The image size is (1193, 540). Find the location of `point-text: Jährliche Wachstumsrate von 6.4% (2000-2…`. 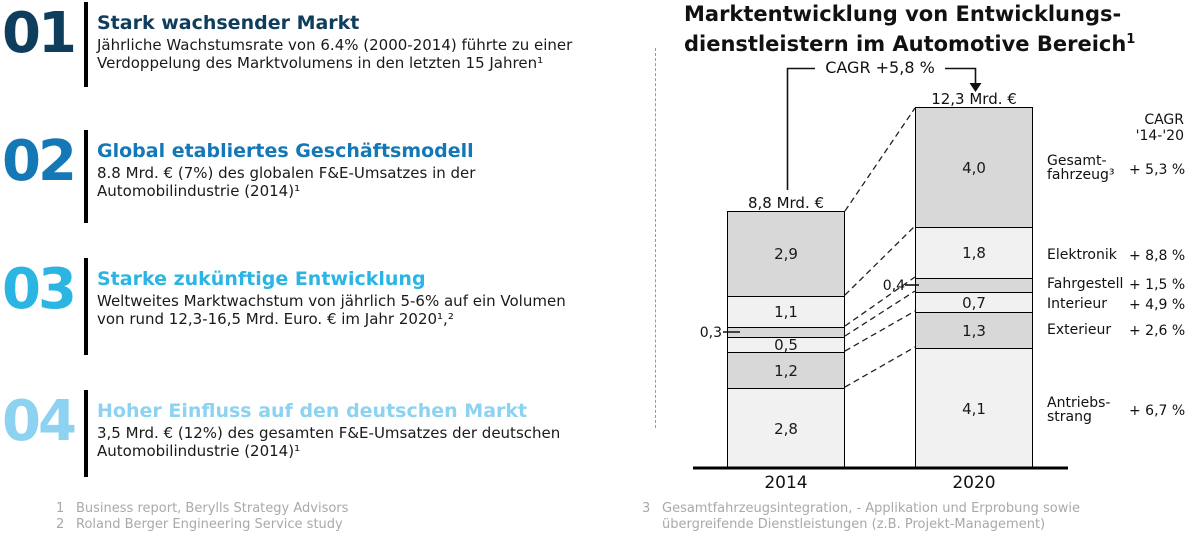

point-text: Jährliche Wachstumsrate von 6.4% (2000-2… is located at coordinates (335, 45).